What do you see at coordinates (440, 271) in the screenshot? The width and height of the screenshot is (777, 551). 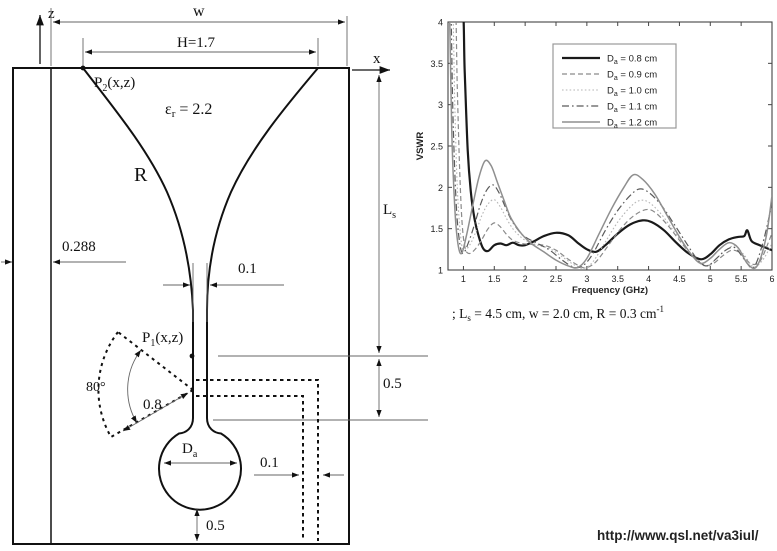 I see `y-tick-label: 1` at bounding box center [440, 271].